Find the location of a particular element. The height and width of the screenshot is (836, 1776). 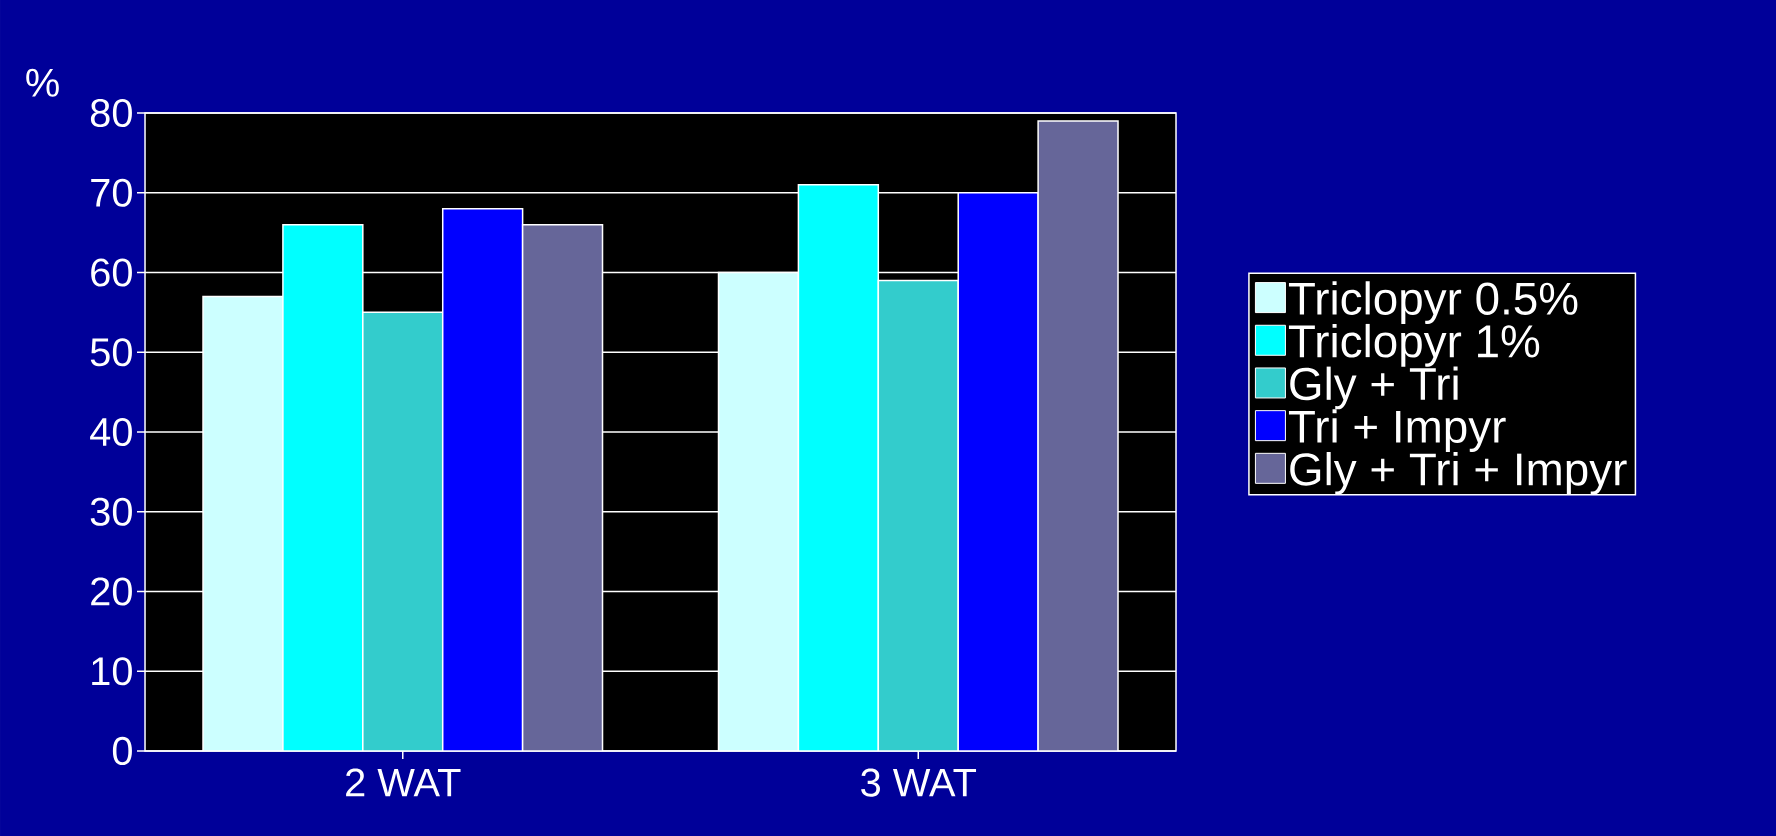

y-tick-label: 20 is located at coordinates (111, 591).